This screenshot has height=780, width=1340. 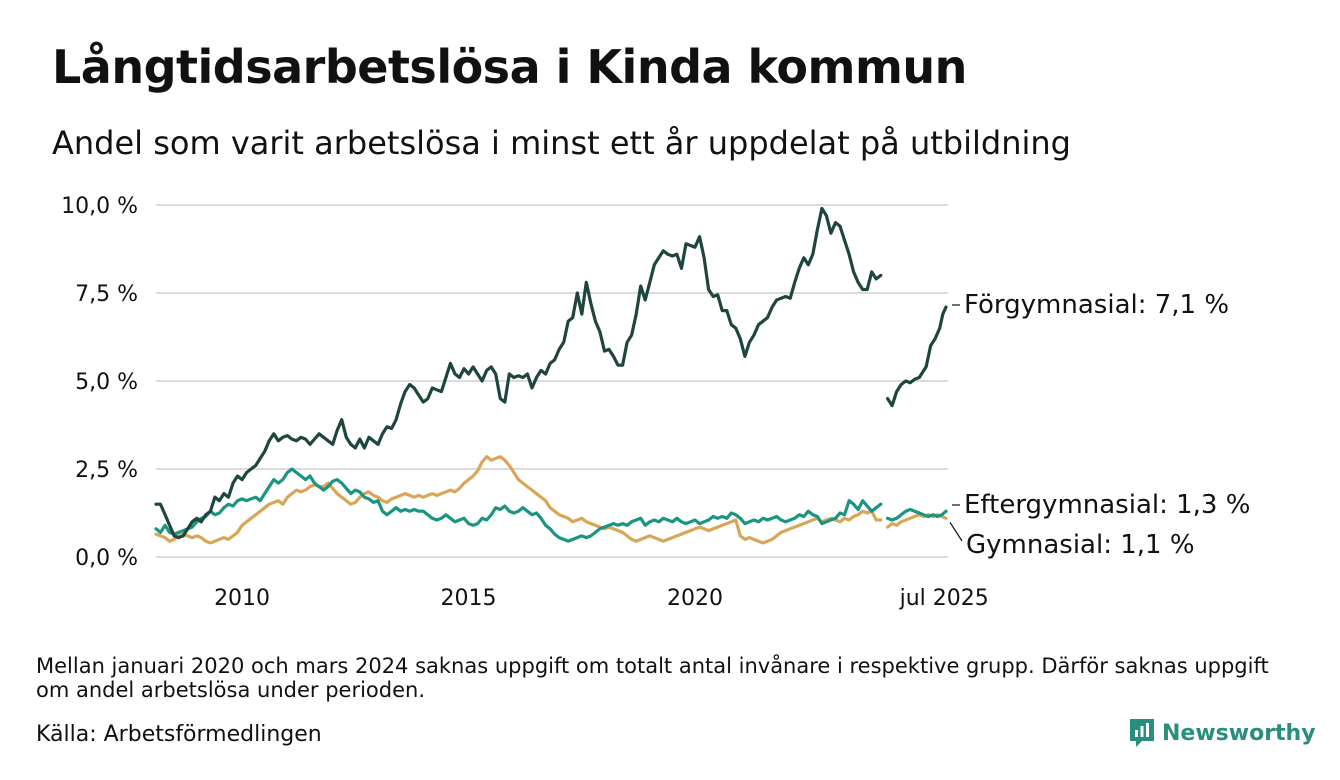 I want to click on label-connector, so click(x=956, y=531).